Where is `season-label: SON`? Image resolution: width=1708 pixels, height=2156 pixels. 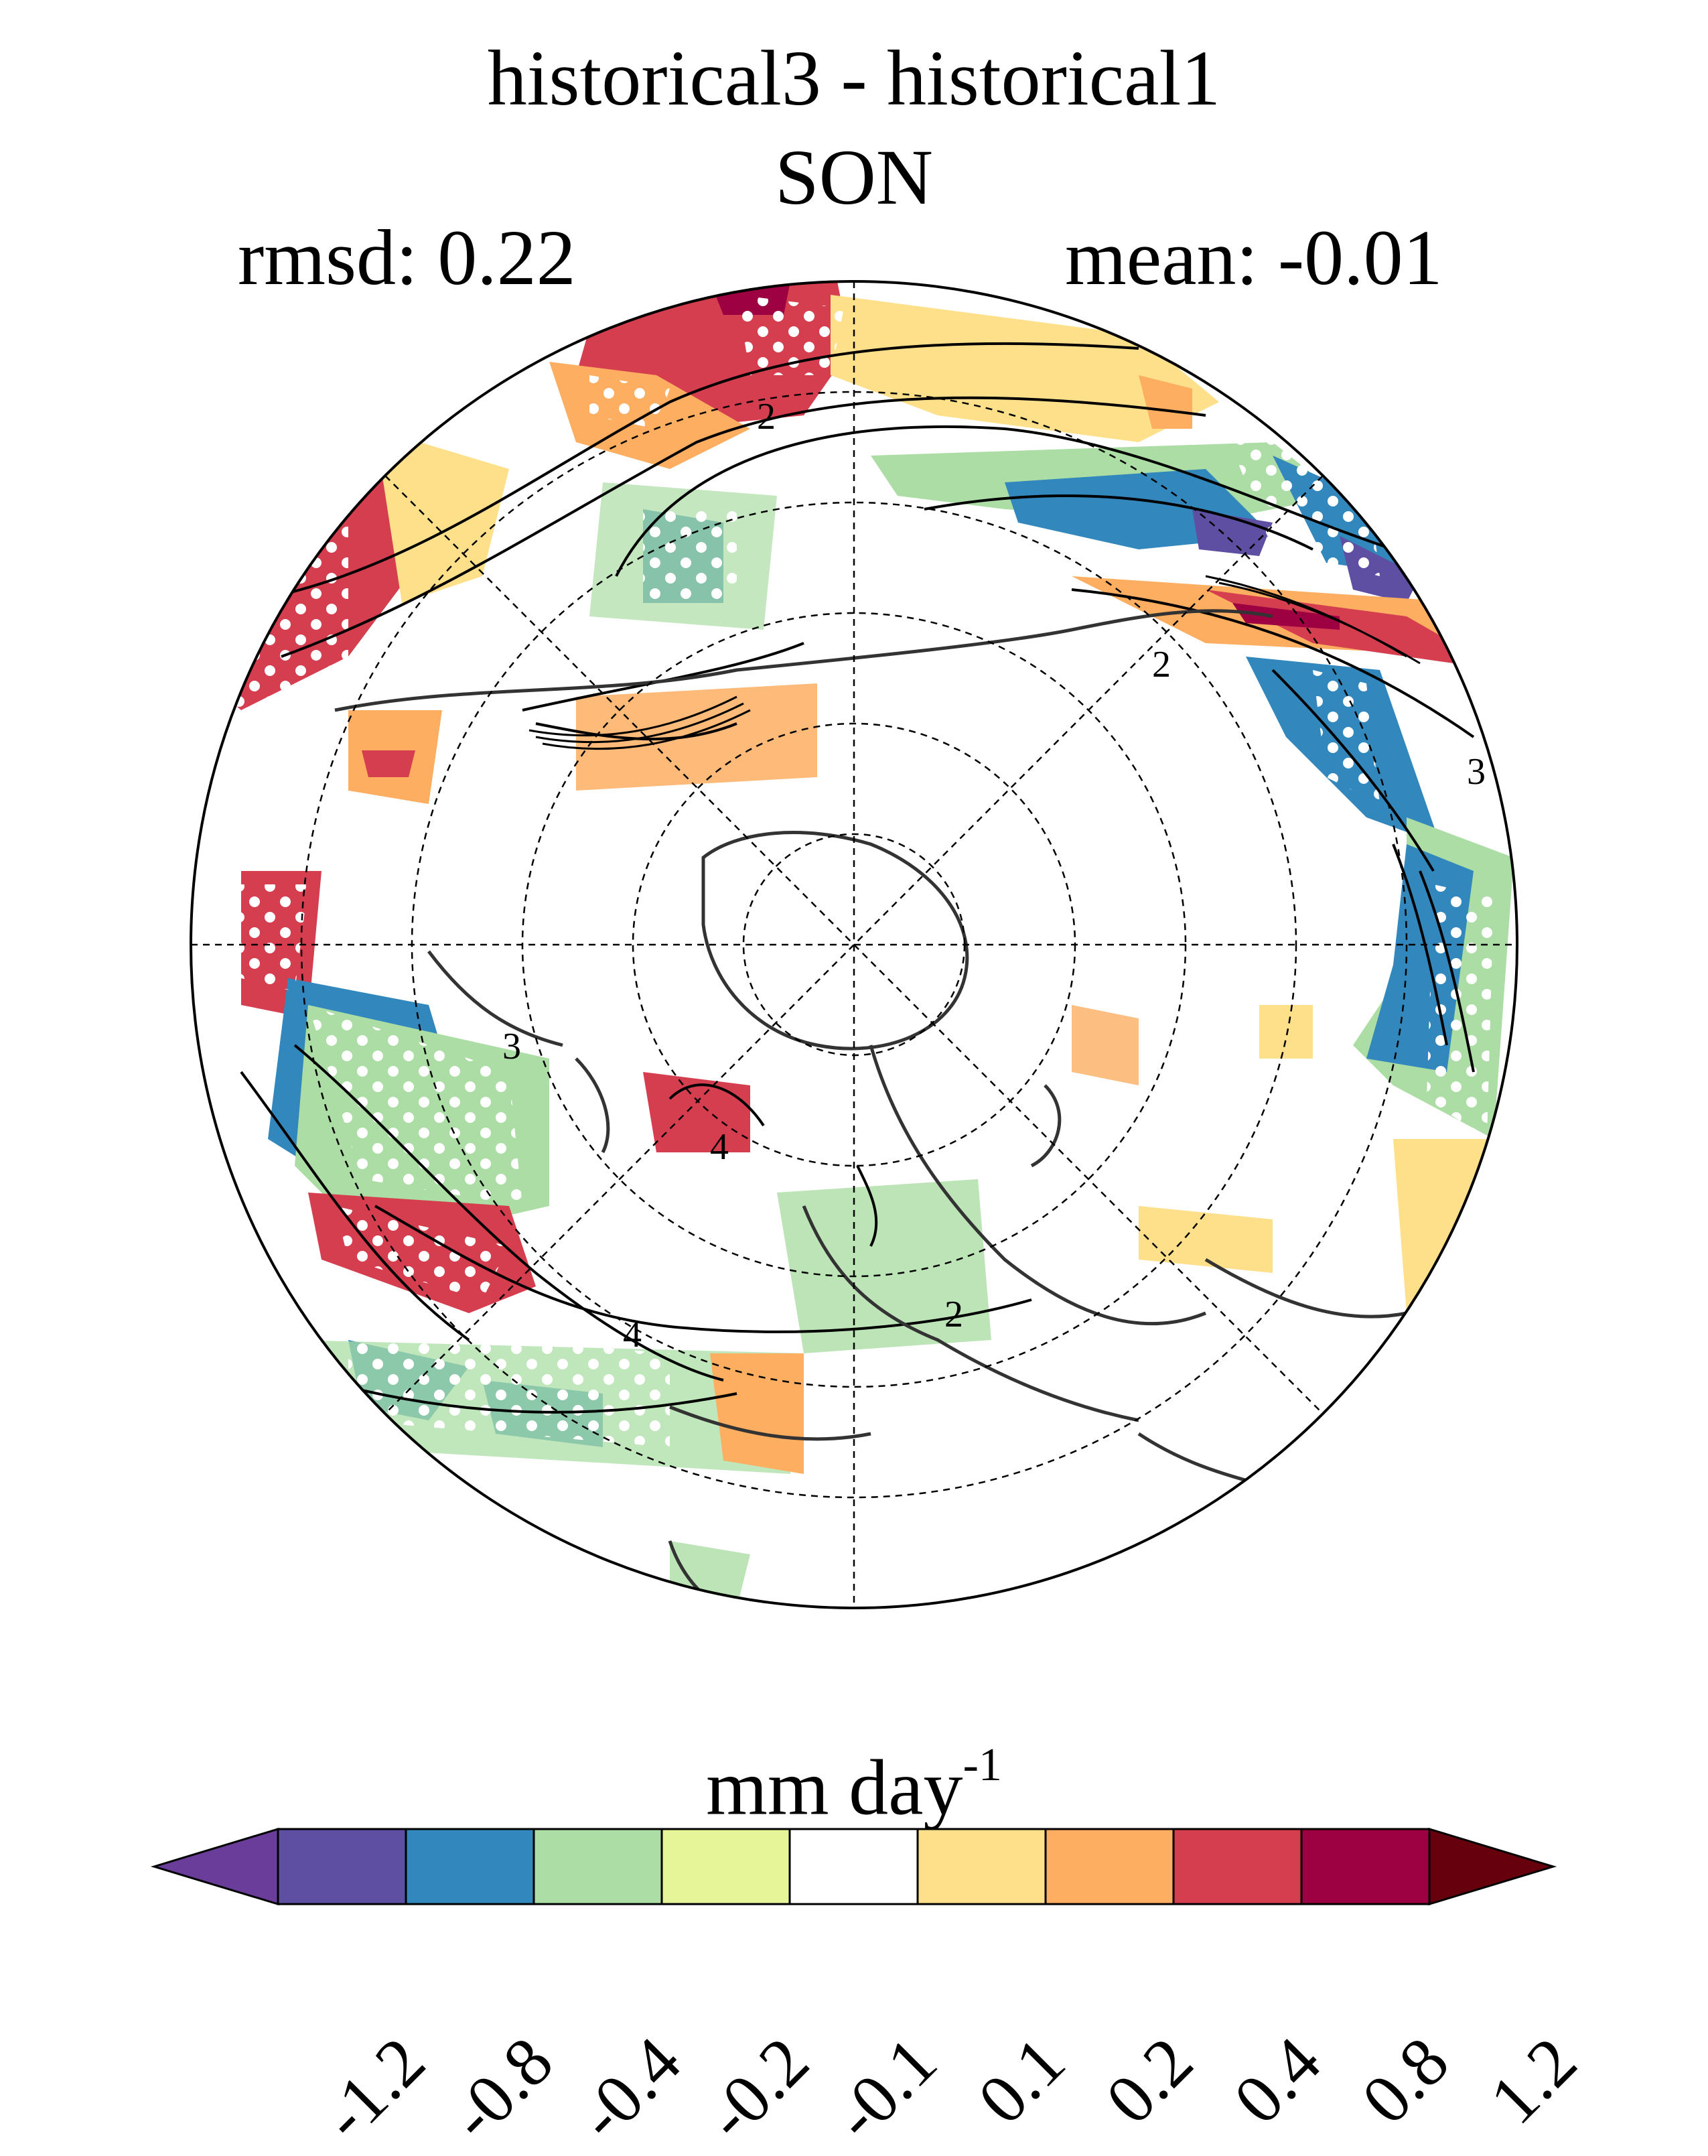 season-label: SON is located at coordinates (854, 177).